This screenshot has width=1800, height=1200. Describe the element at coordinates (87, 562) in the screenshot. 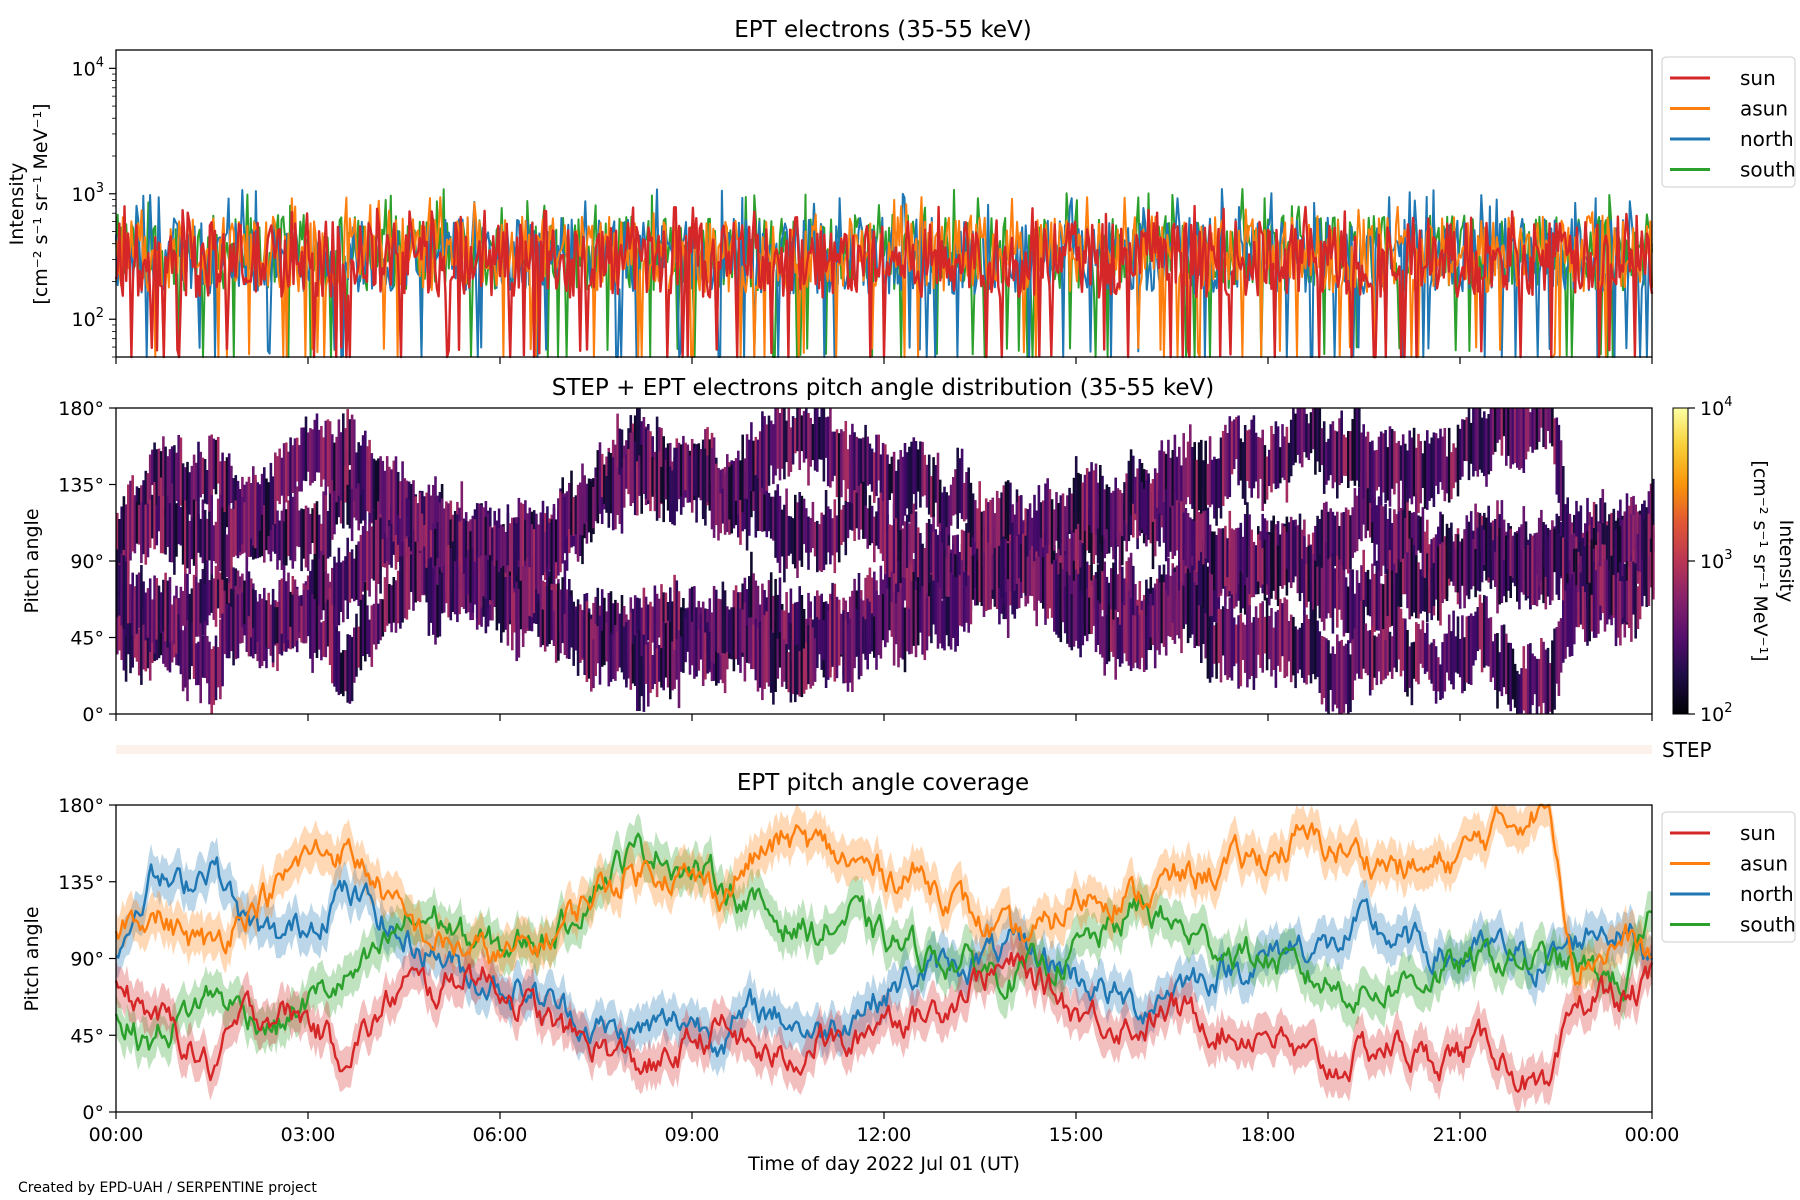

I see `panel2-y-ticks: 0°45°90°135°180°` at that location.